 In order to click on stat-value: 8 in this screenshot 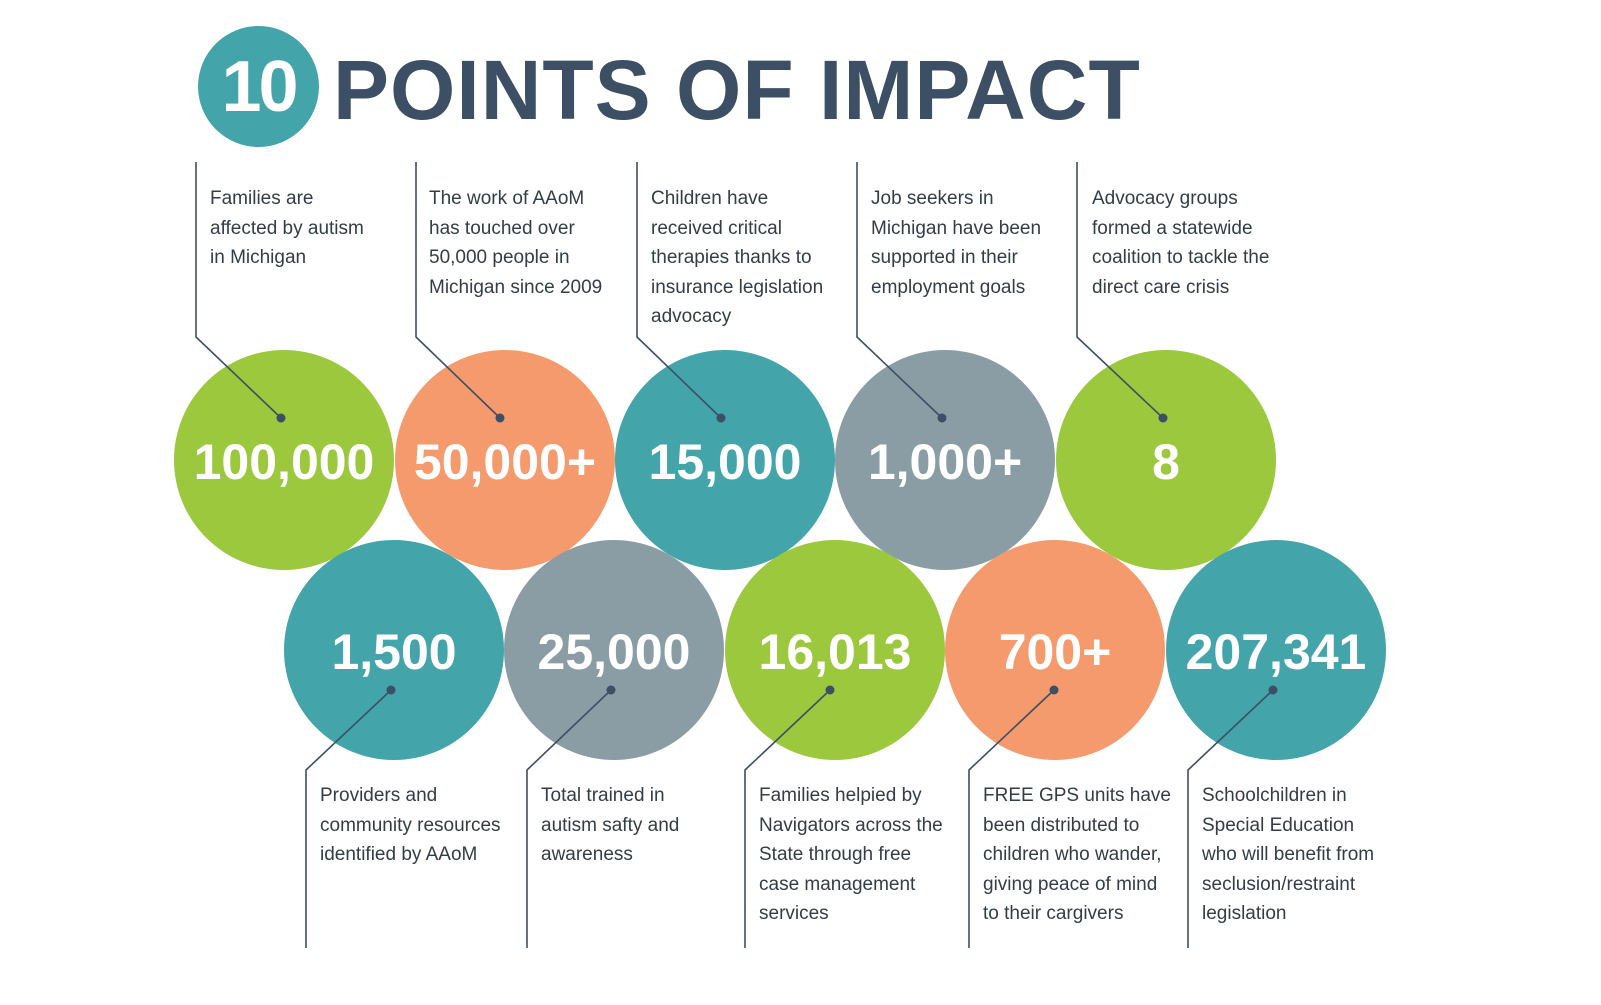, I will do `click(1166, 462)`.